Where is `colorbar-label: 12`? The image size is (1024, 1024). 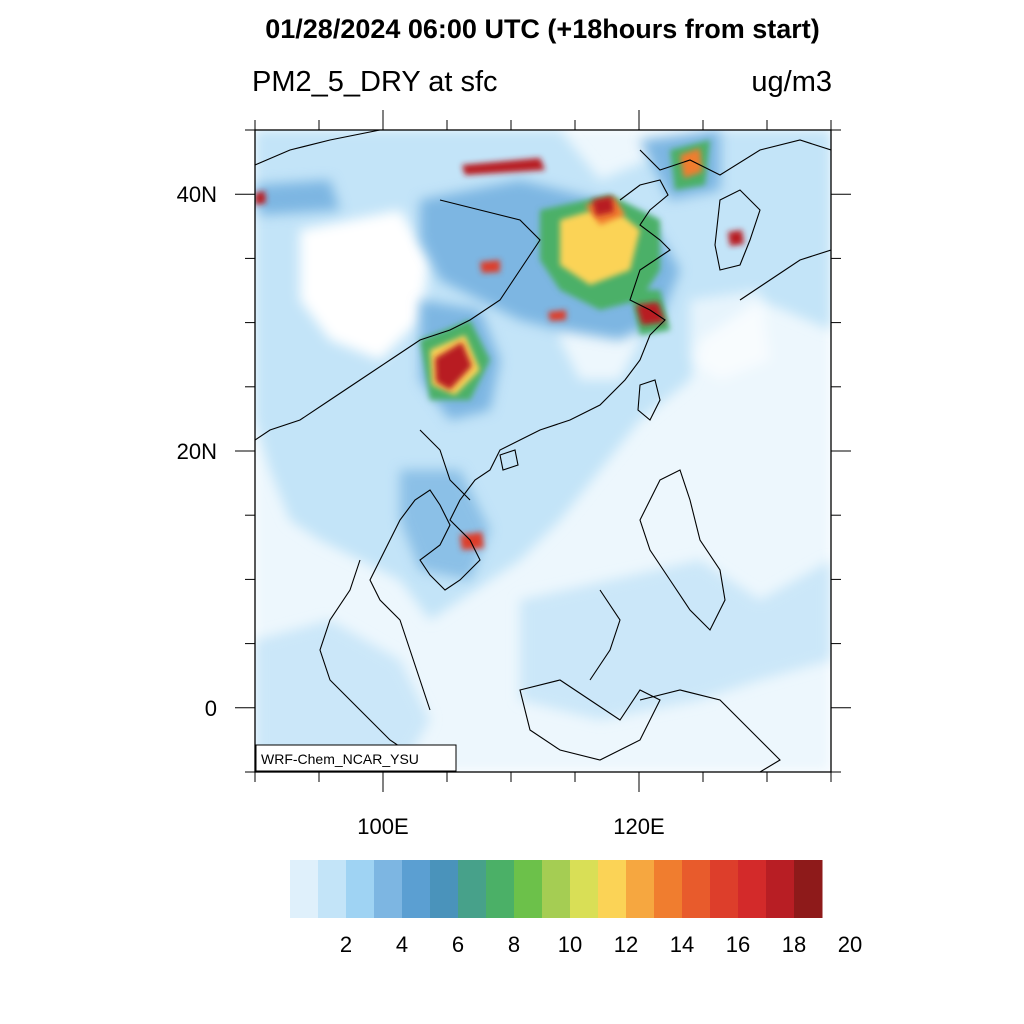 colorbar-label: 12 is located at coordinates (626, 944).